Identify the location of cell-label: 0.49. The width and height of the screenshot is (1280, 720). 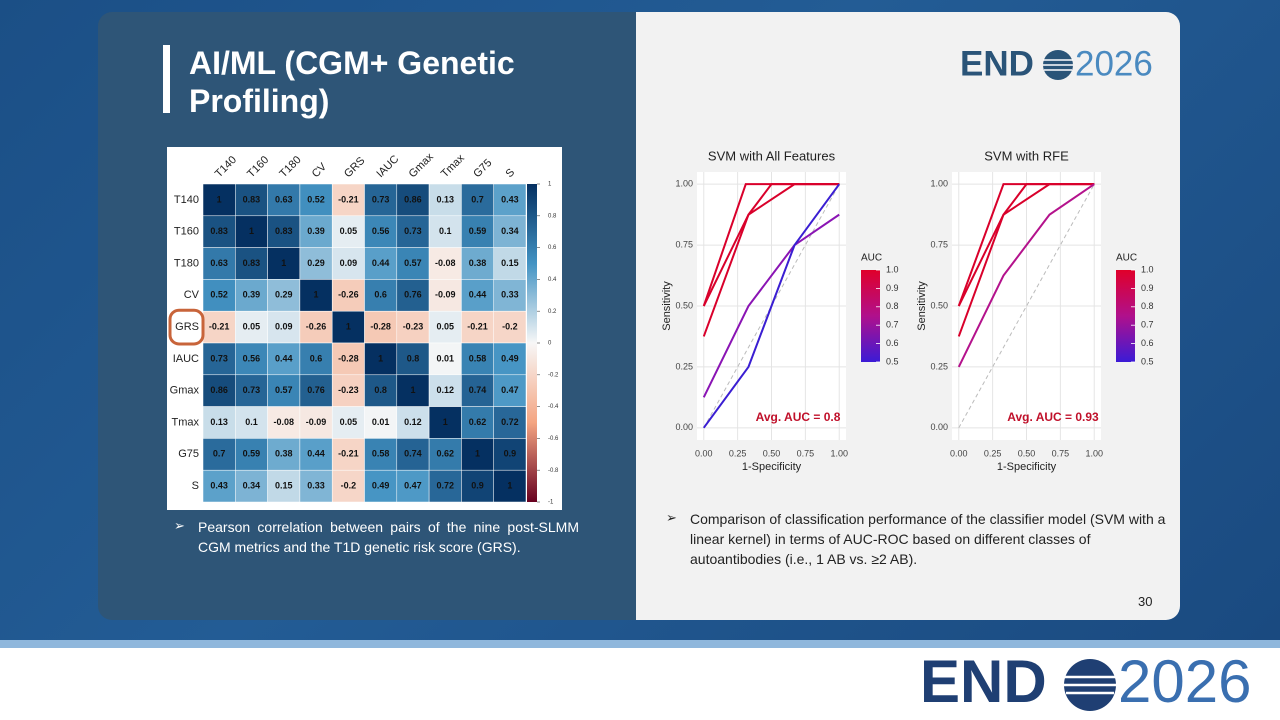
(510, 358).